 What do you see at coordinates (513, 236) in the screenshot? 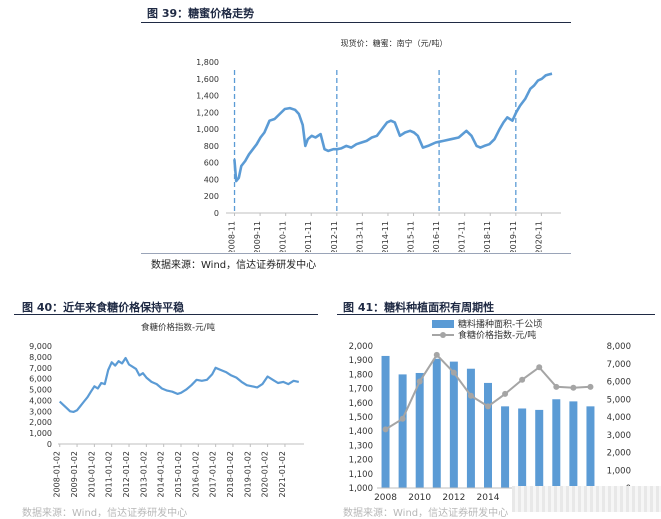
I see `x-tick-label: 2019-11` at bounding box center [513, 236].